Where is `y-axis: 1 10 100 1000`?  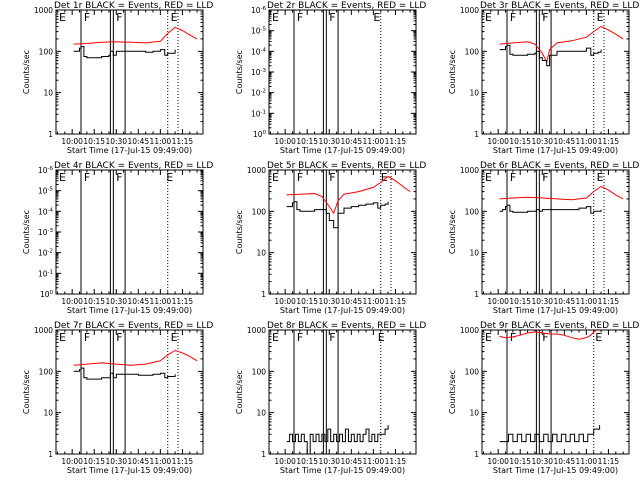 y-axis: 1 10 100 1000 is located at coordinates (544, 72).